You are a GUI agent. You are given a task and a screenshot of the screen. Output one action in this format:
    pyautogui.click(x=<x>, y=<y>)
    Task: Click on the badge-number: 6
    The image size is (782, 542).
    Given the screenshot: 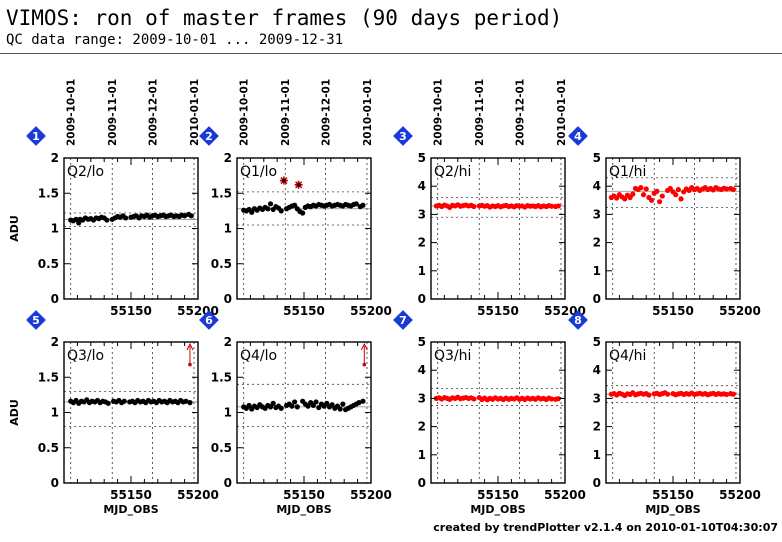 What is the action you would take?
    pyautogui.click(x=209, y=320)
    